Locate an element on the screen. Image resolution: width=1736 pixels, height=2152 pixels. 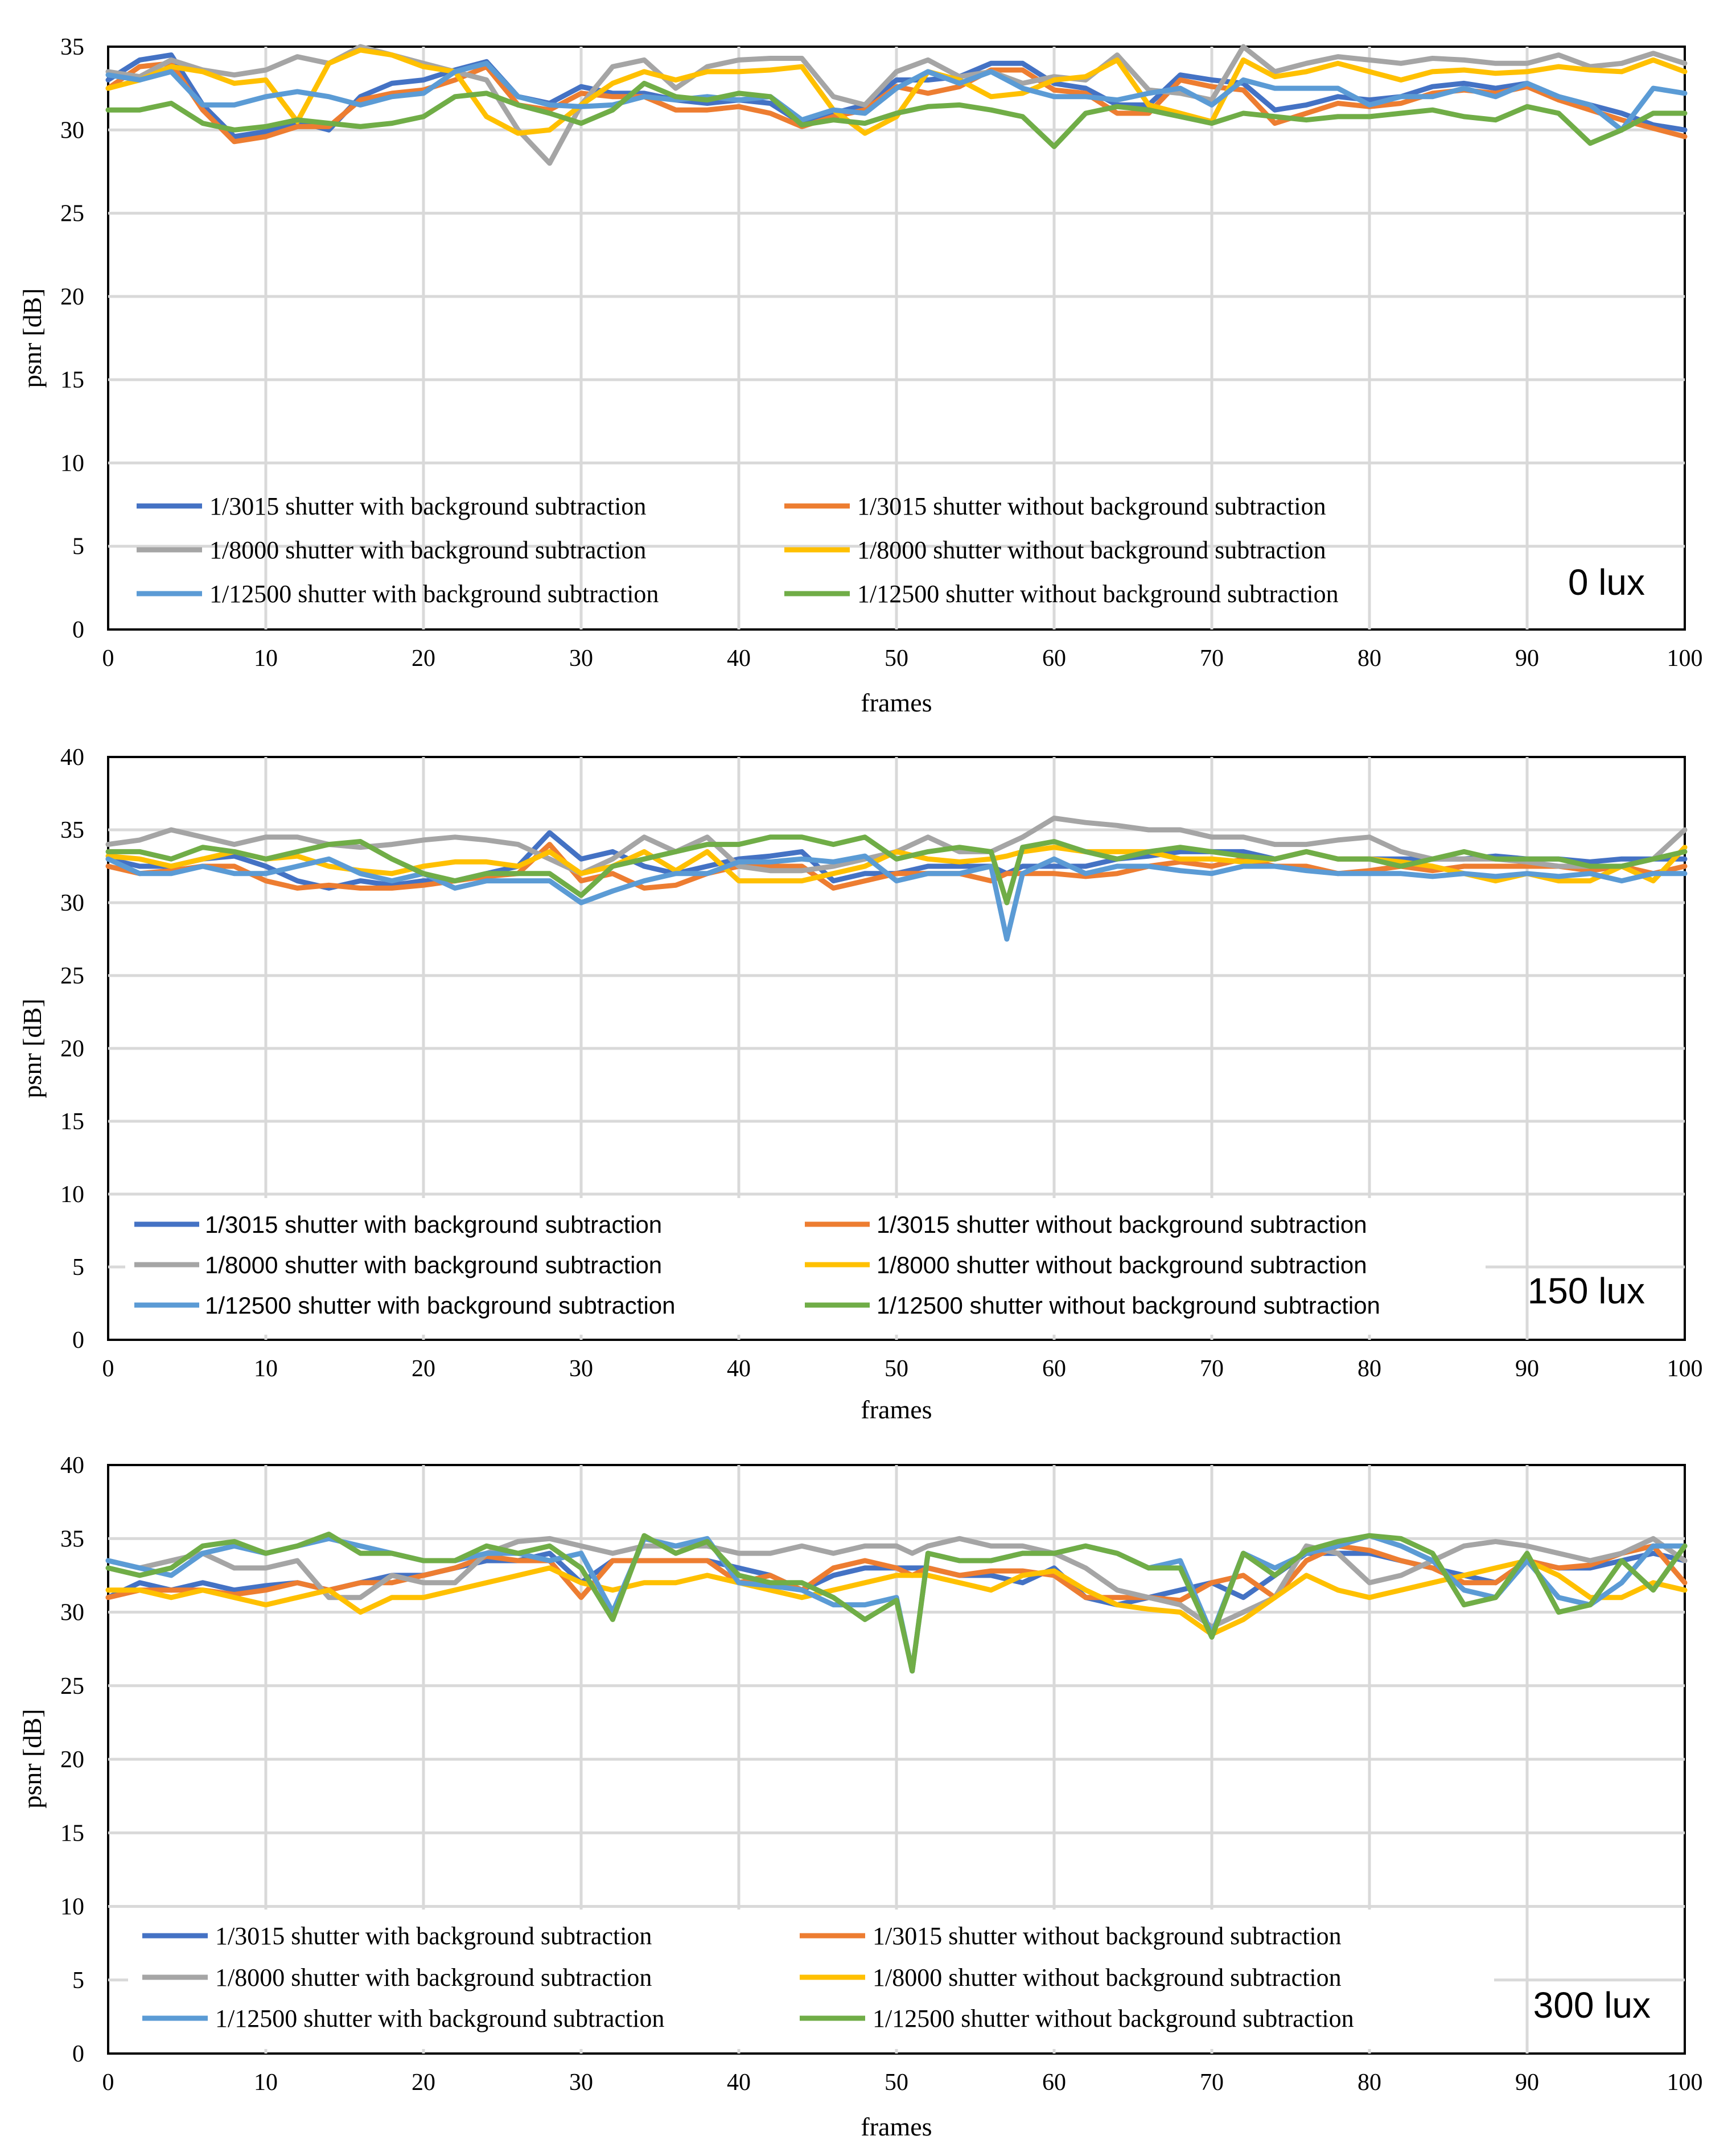
lux-label: 150 lux is located at coordinates (1586, 1290).